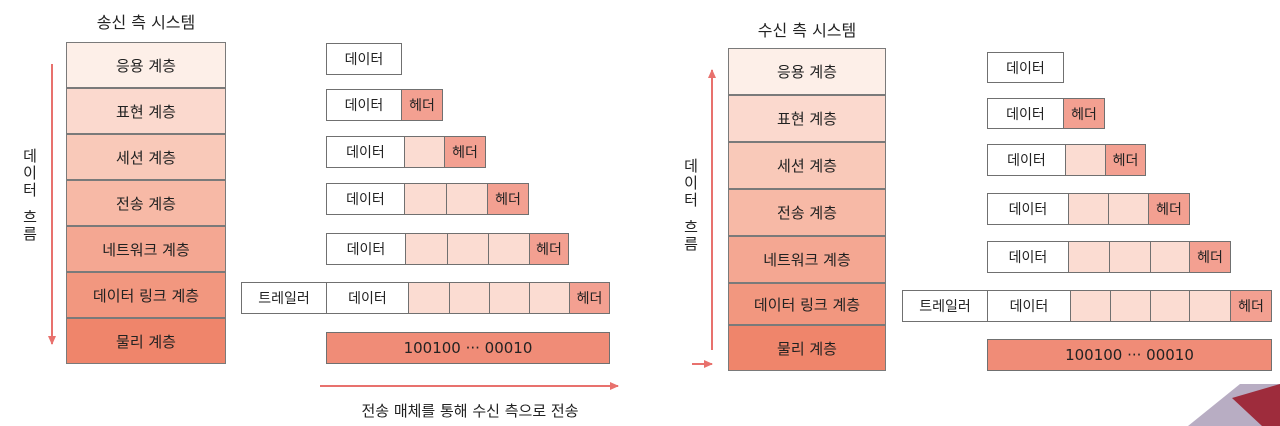 The image size is (1280, 426). What do you see at coordinates (146, 22) in the screenshot?
I see `sender-title: 송신 측 시스템` at bounding box center [146, 22].